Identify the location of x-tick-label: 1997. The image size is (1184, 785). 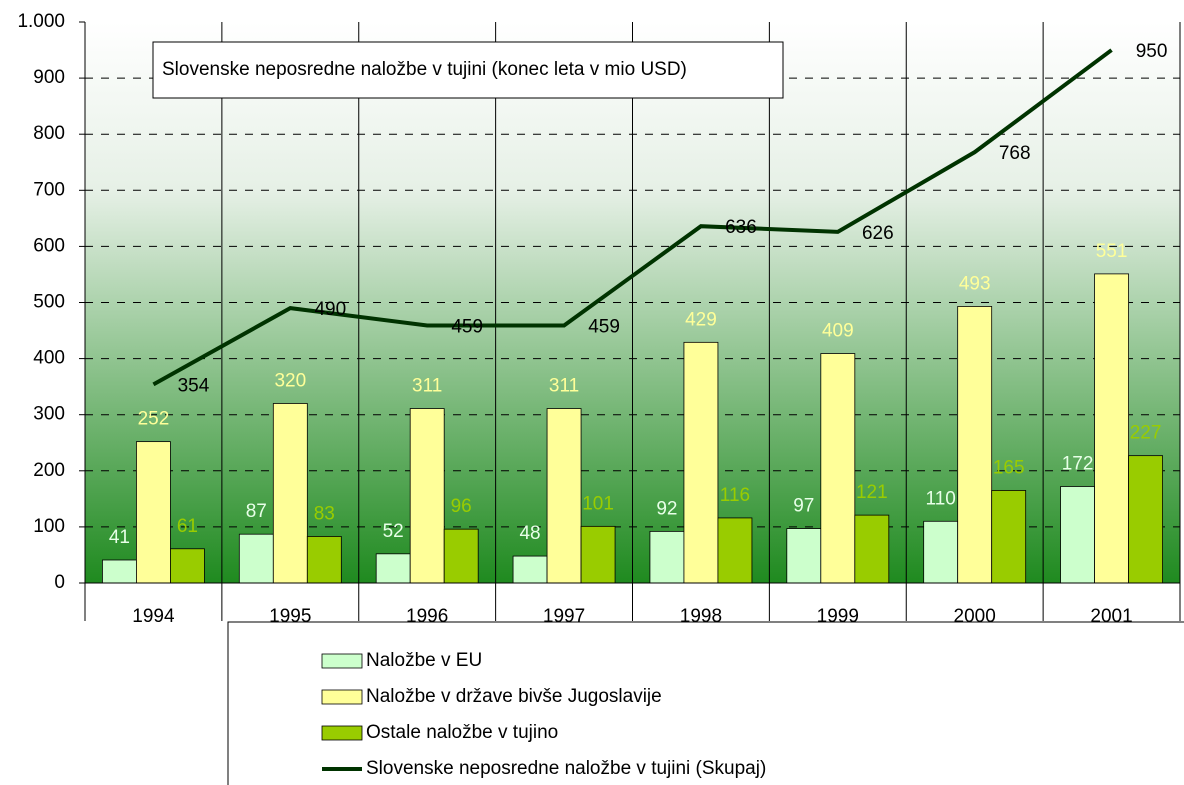
(564, 616).